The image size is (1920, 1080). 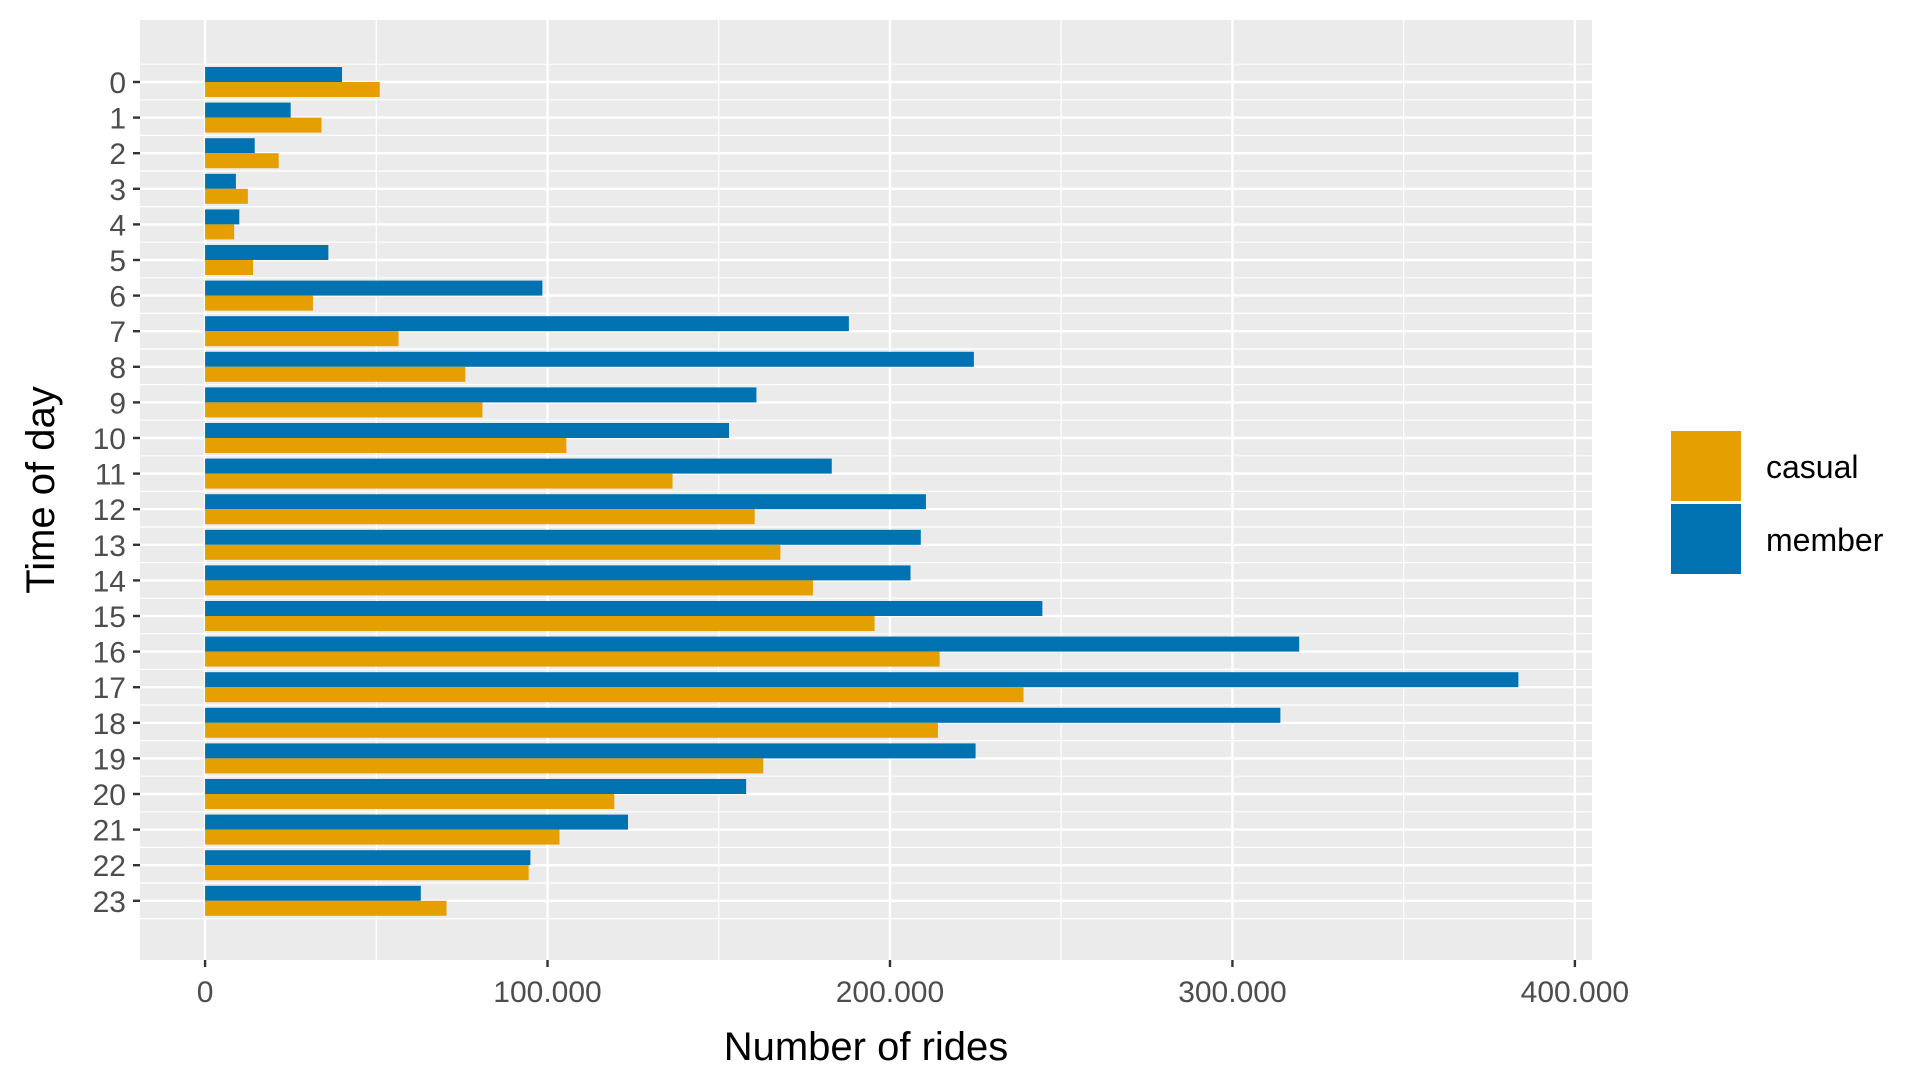 What do you see at coordinates (117, 261) in the screenshot?
I see `y-tick-label: 5` at bounding box center [117, 261].